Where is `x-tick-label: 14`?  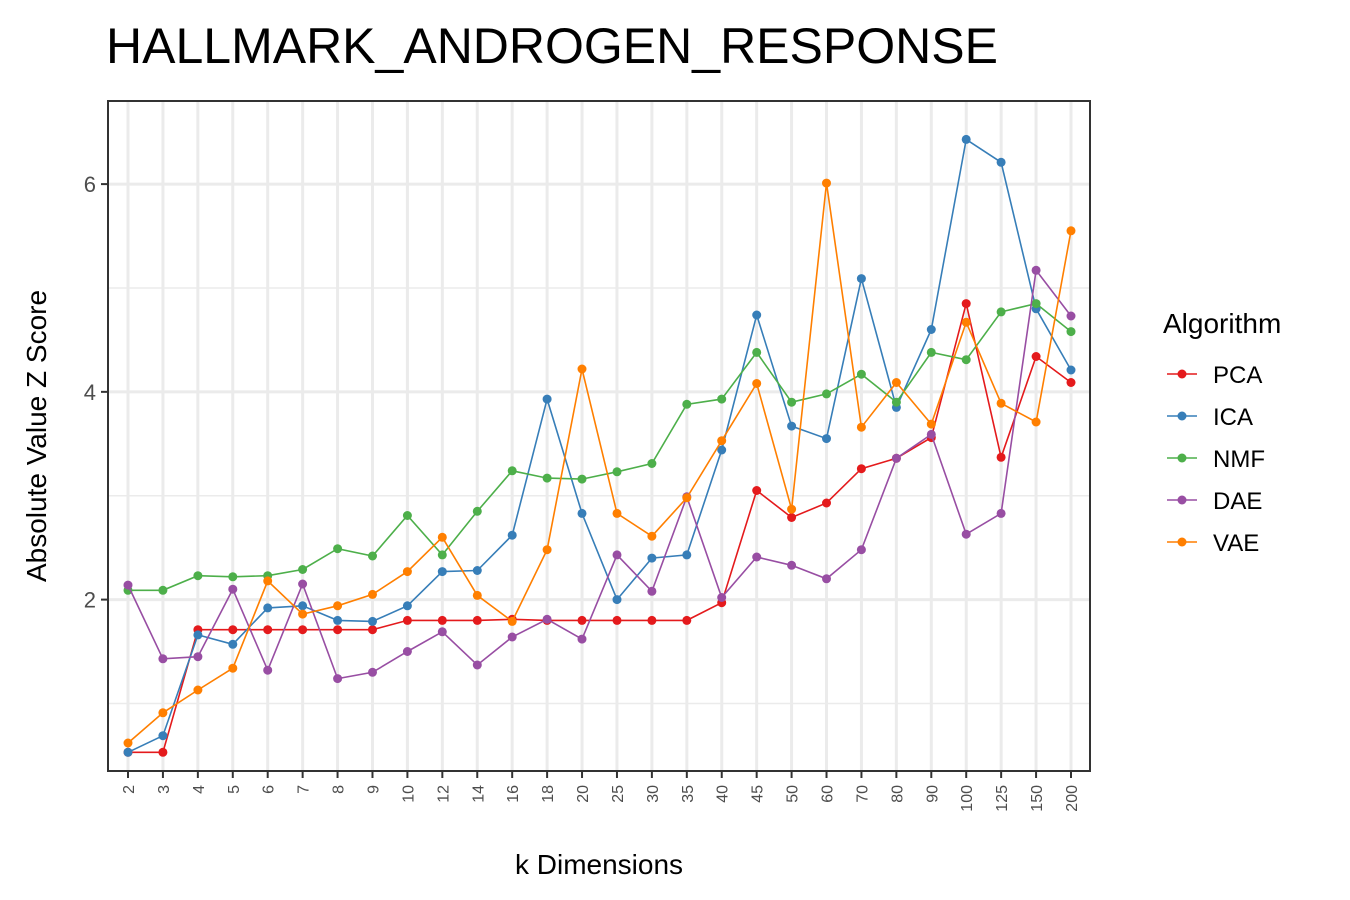 x-tick-label: 14 is located at coordinates (478, 794).